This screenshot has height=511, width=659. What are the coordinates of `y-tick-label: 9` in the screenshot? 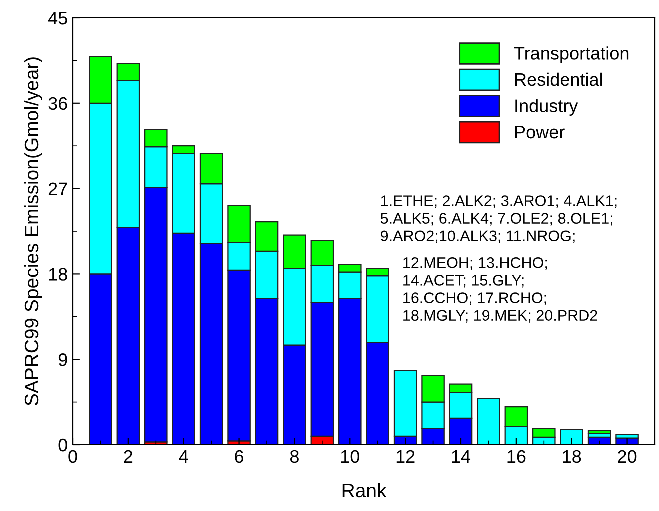 It's located at (63, 360).